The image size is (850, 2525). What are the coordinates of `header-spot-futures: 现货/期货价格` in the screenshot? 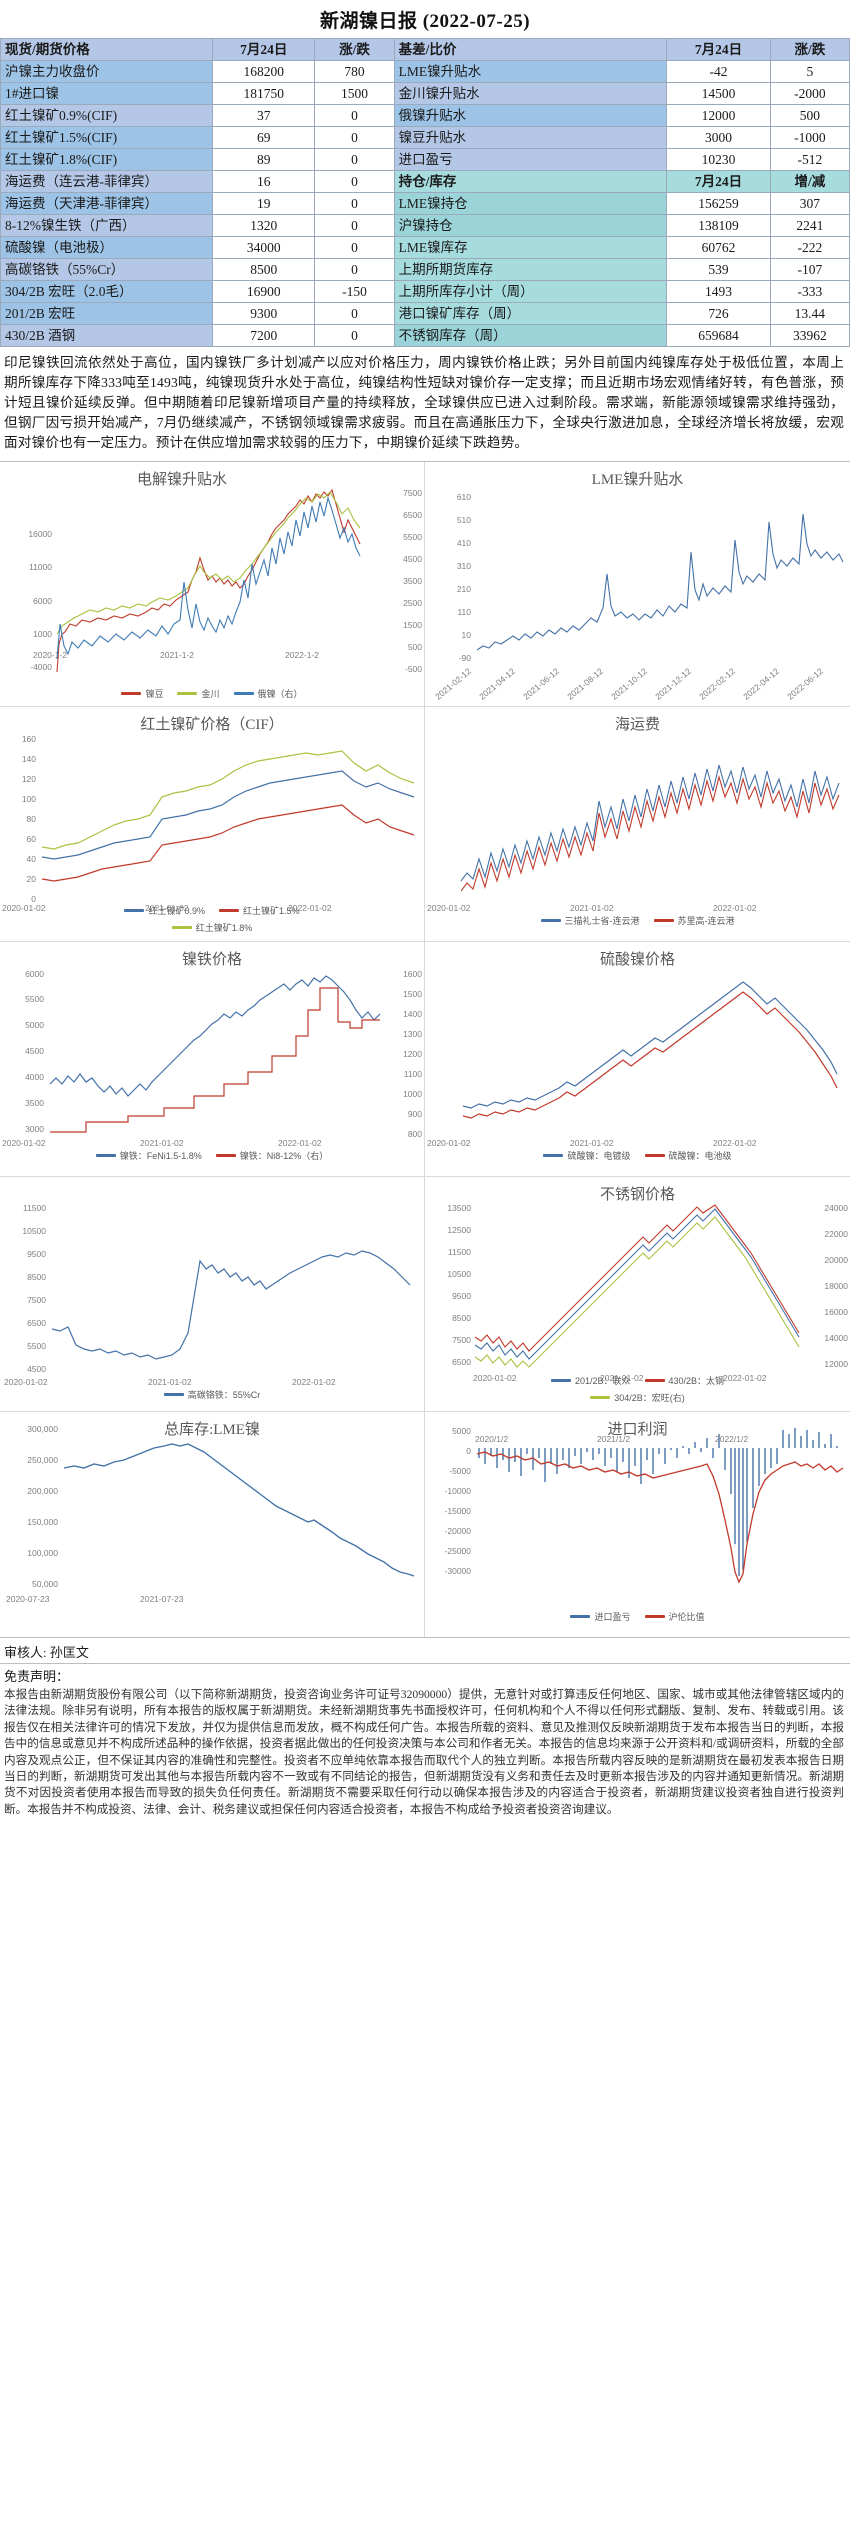 It's located at (107, 49).